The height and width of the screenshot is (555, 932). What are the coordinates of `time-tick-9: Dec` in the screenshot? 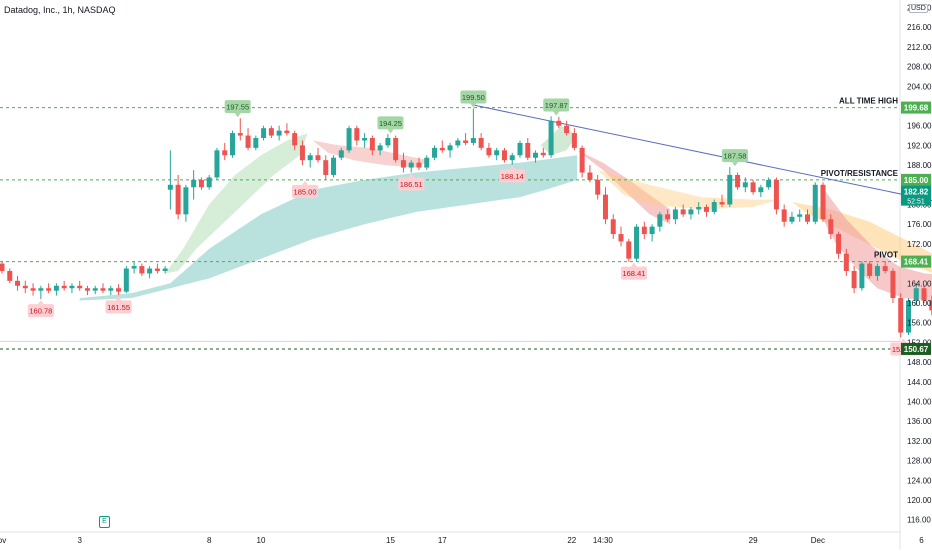 It's located at (818, 540).